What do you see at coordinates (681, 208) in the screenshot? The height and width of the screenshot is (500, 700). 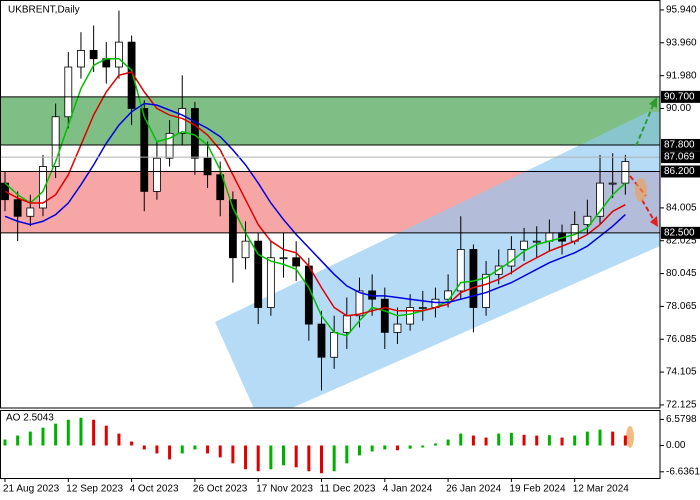 I see `y-tick-label: 84.005` at bounding box center [681, 208].